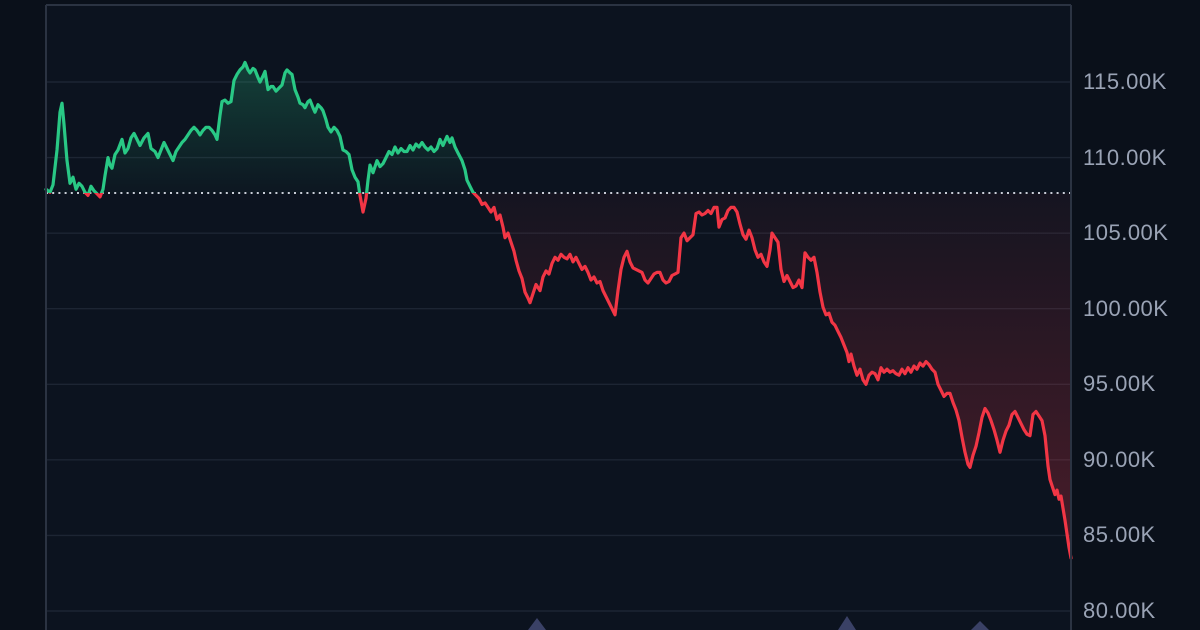 The image size is (1200, 630). I want to click on y-axis-label: 105.00K, so click(1126, 233).